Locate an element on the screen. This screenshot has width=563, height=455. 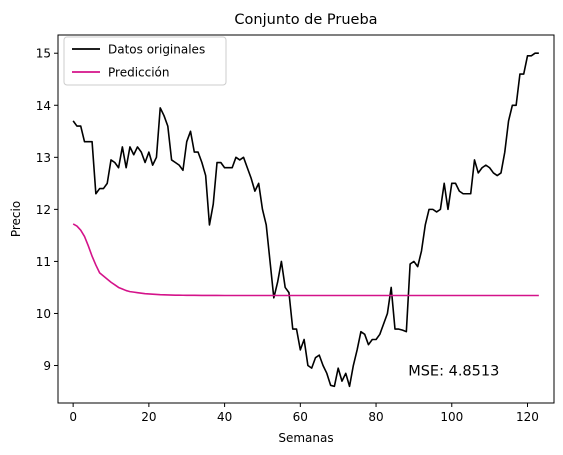
y-tick-label: 10 is located at coordinates (43, 314).